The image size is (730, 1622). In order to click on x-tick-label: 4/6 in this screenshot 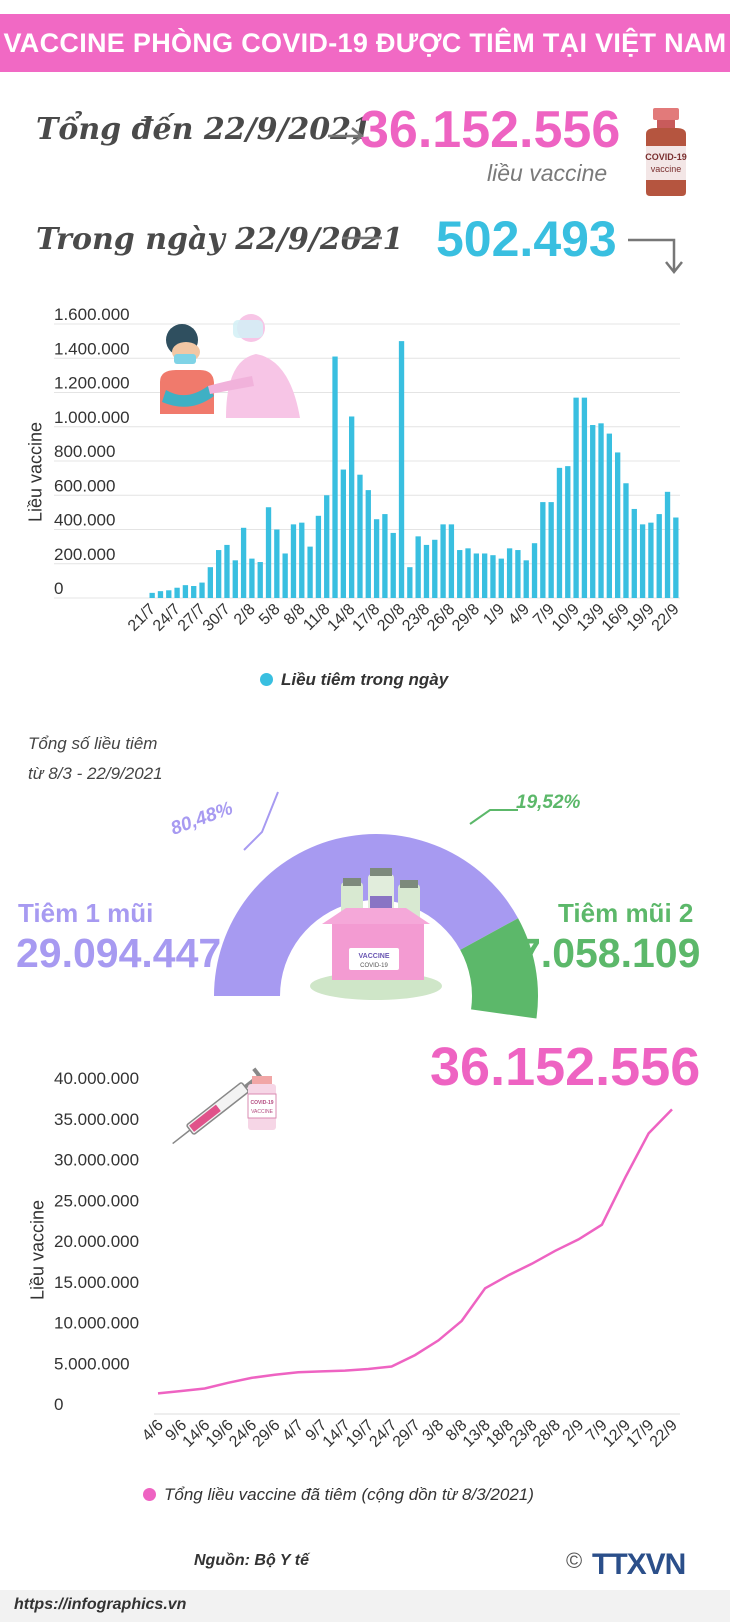, I will do `click(153, 1431)`.